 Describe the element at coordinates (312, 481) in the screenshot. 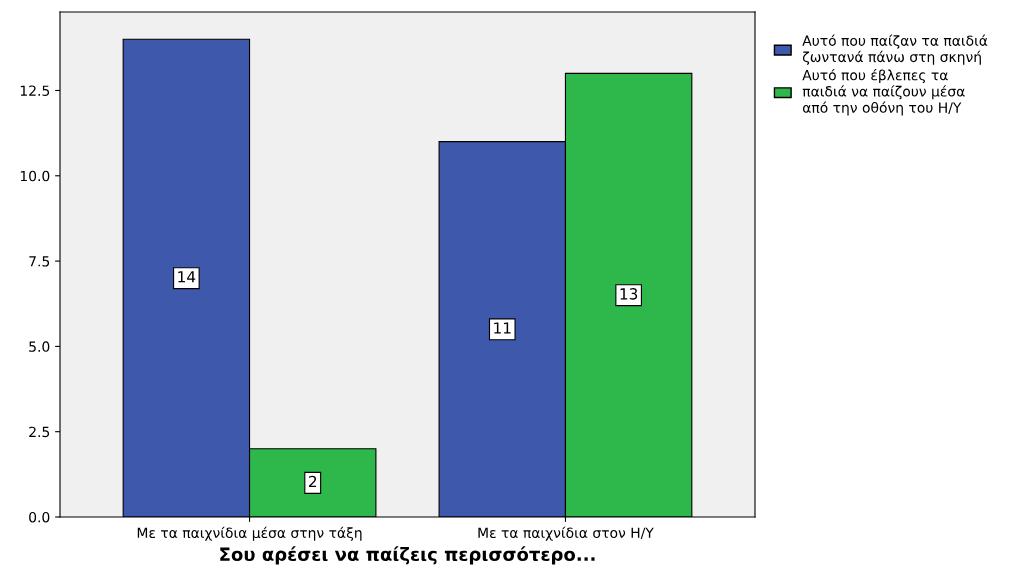

I see `data-label: 2` at that location.